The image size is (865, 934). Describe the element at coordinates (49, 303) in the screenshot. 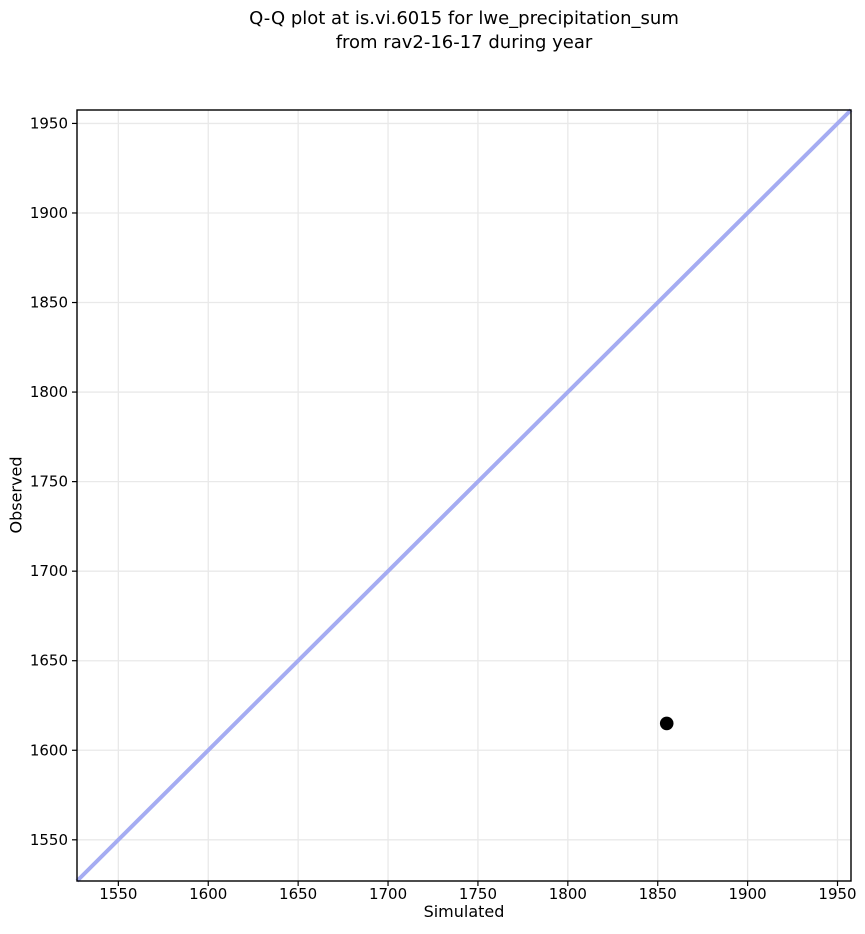

I see `y-tick-label: 1850` at that location.